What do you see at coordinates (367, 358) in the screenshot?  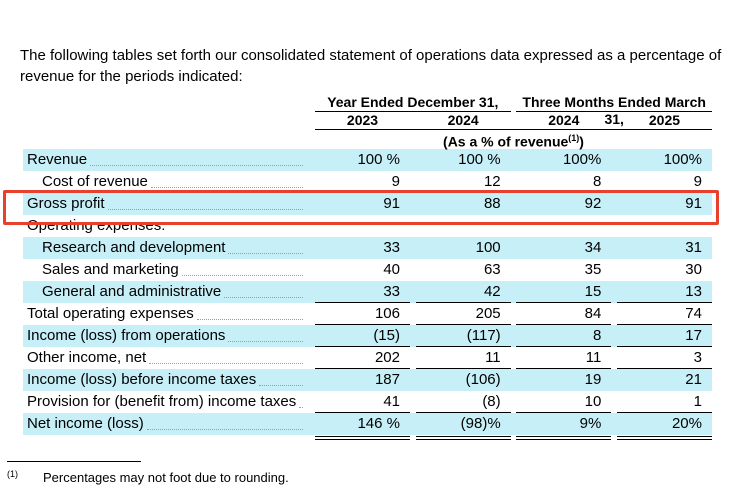 I see `table-row: Other income, net 202 11 11 3` at bounding box center [367, 358].